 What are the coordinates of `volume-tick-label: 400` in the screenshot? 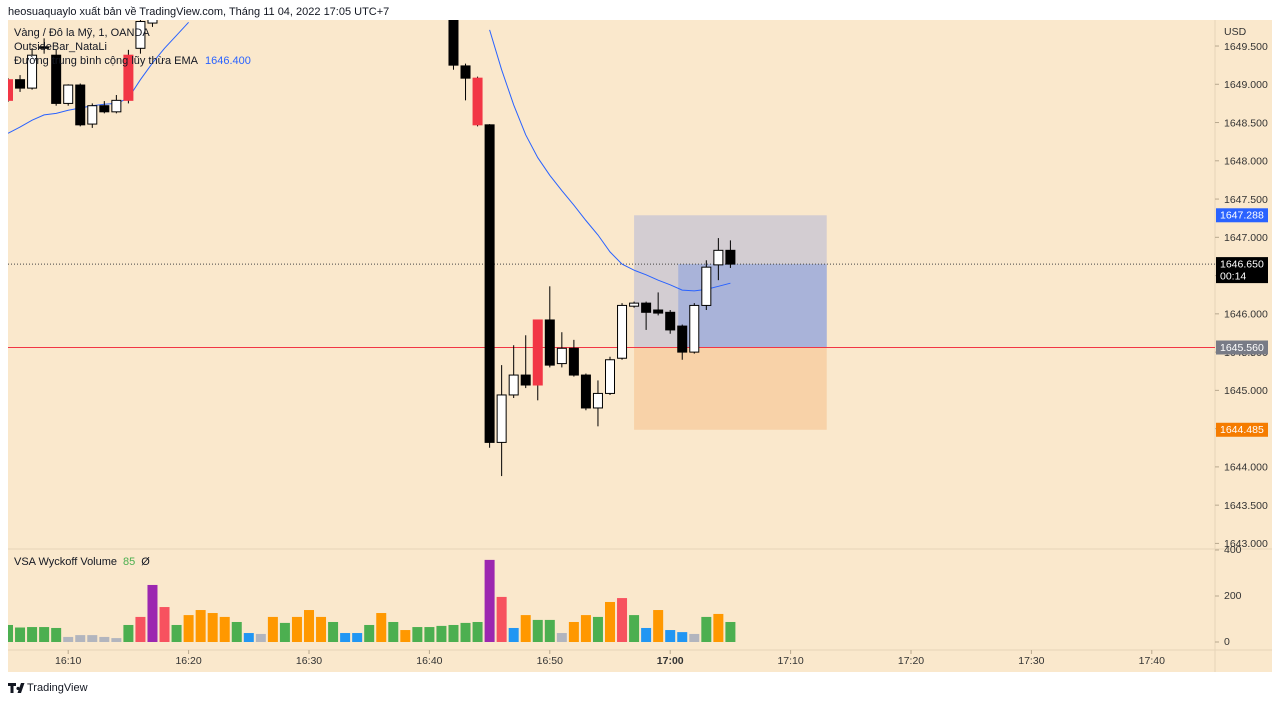 It's located at (1233, 550).